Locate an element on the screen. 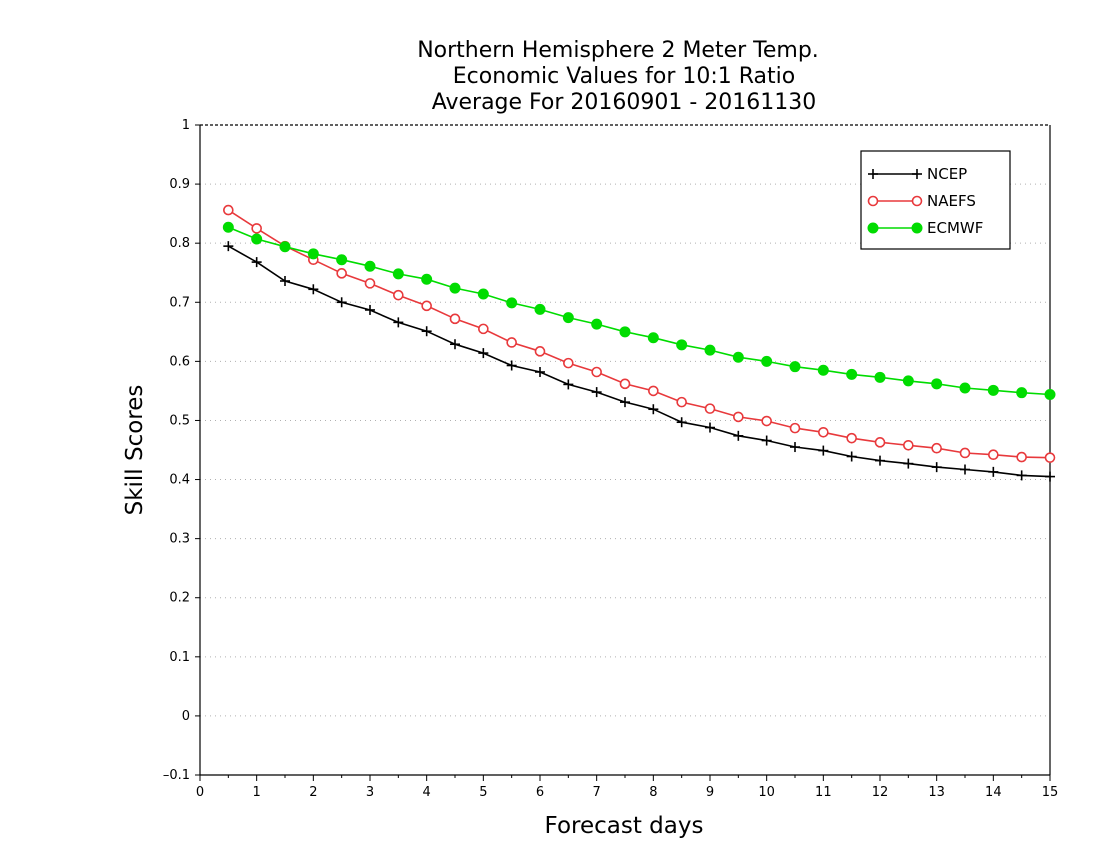  y-tick-label: 0.9 is located at coordinates (179, 184).